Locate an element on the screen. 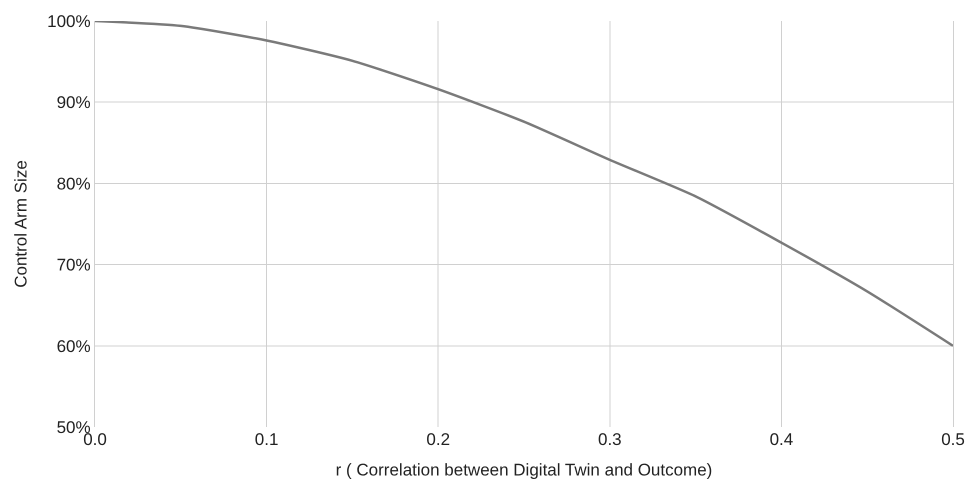 The image size is (977, 502). y-tick-label: 60% is located at coordinates (73, 346).